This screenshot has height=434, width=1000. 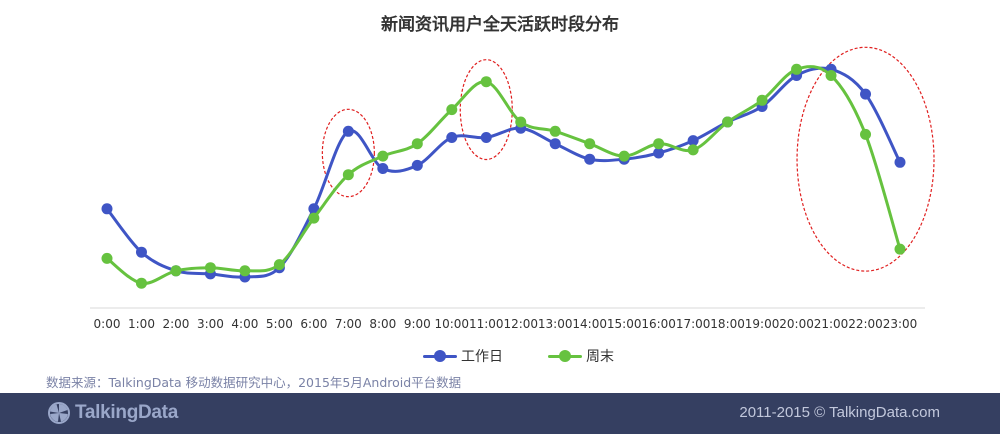 I want to click on x-tick-label: 0:00, so click(x=107, y=324).